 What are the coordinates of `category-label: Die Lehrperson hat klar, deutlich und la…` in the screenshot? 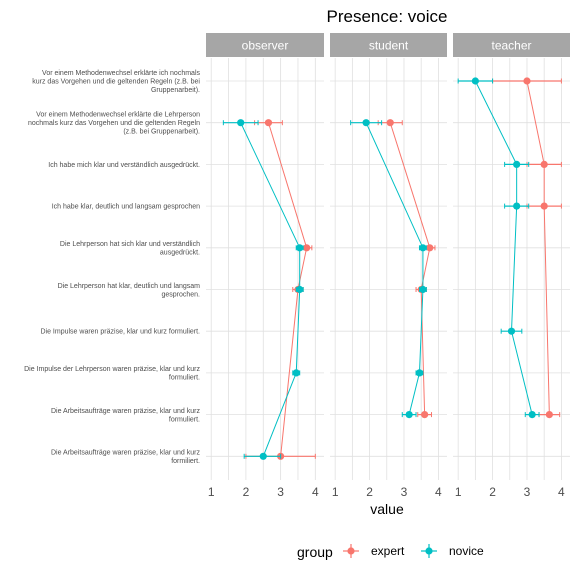 It's located at (129, 291).